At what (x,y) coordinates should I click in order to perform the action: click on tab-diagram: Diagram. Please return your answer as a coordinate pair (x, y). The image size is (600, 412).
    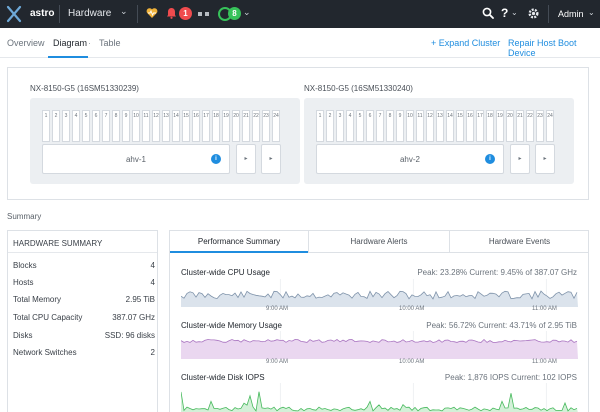
    Looking at the image, I should click on (70, 43).